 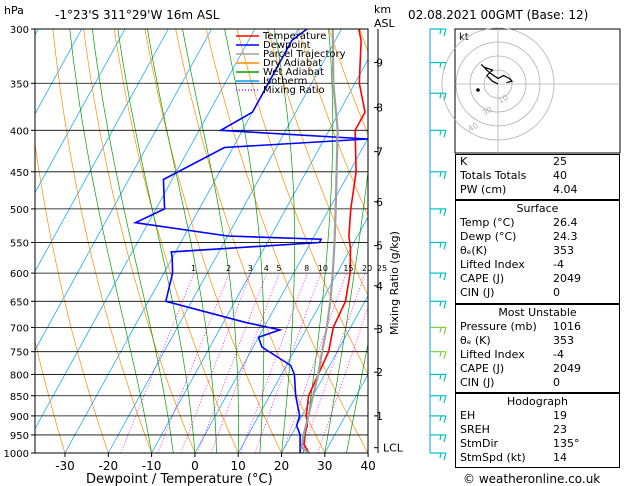 What do you see at coordinates (498, 326) in the screenshot?
I see `stat-label: Pressure (mb)` at bounding box center [498, 326].